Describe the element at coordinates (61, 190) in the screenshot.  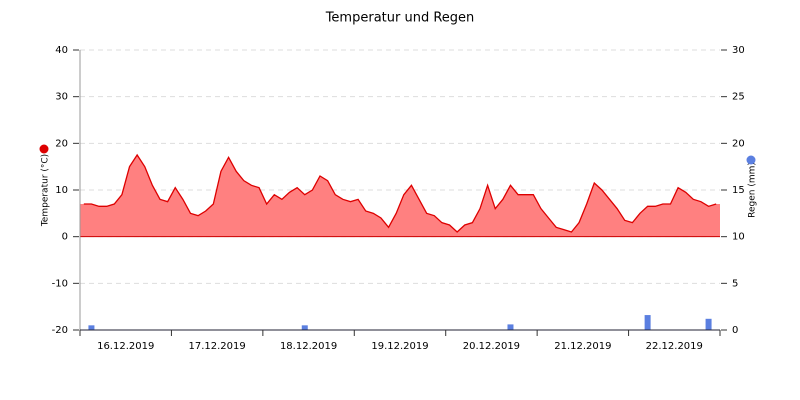
I see `y-tick-label: 10` at that location.